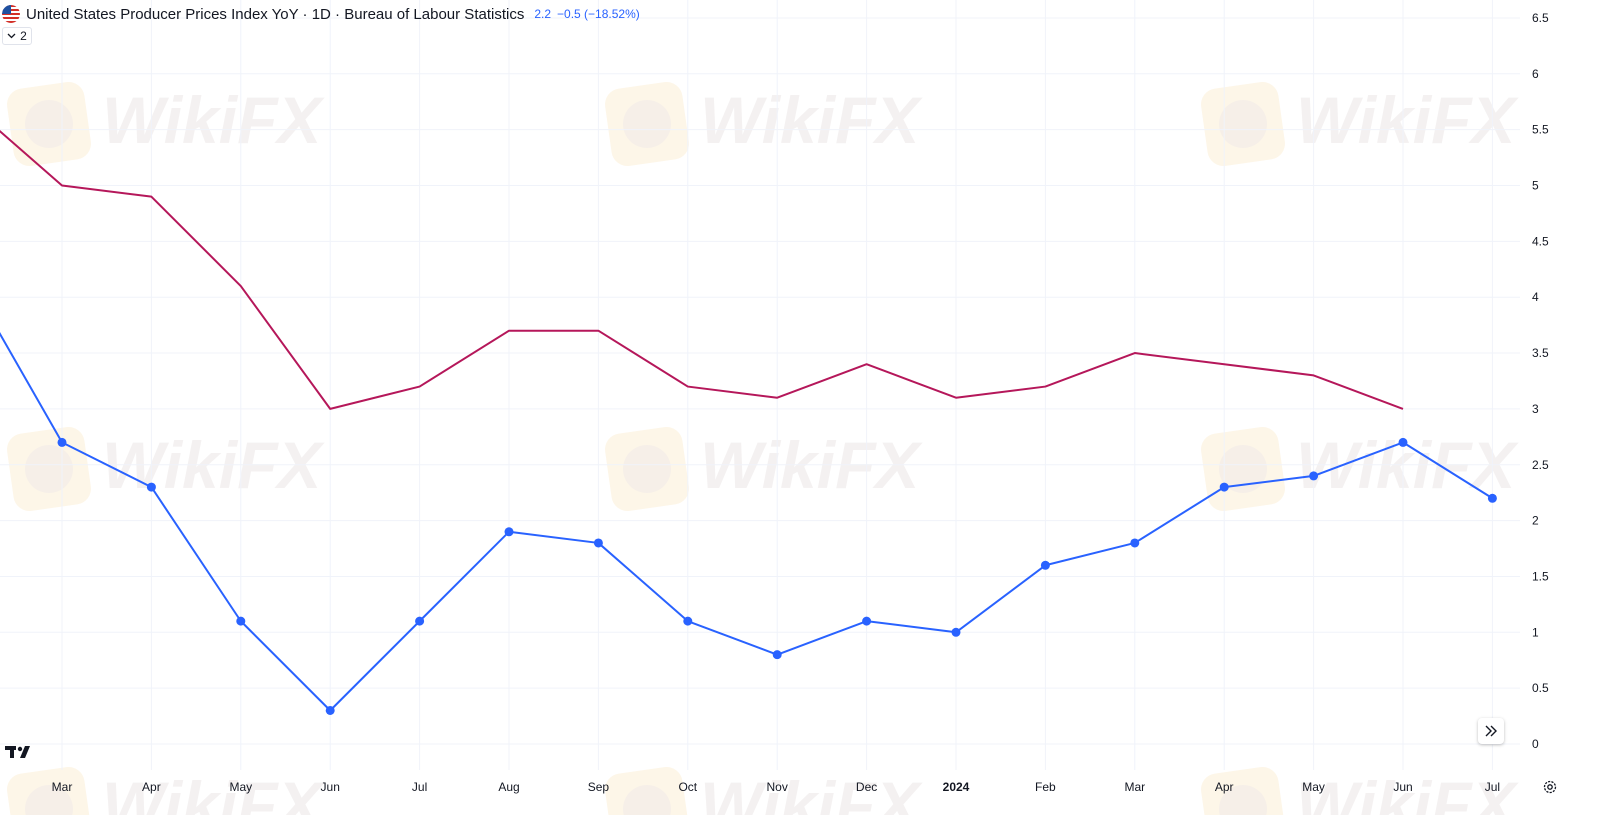 The image size is (1601, 815). What do you see at coordinates (1535, 744) in the screenshot?
I see `y-tick-label: 0` at bounding box center [1535, 744].